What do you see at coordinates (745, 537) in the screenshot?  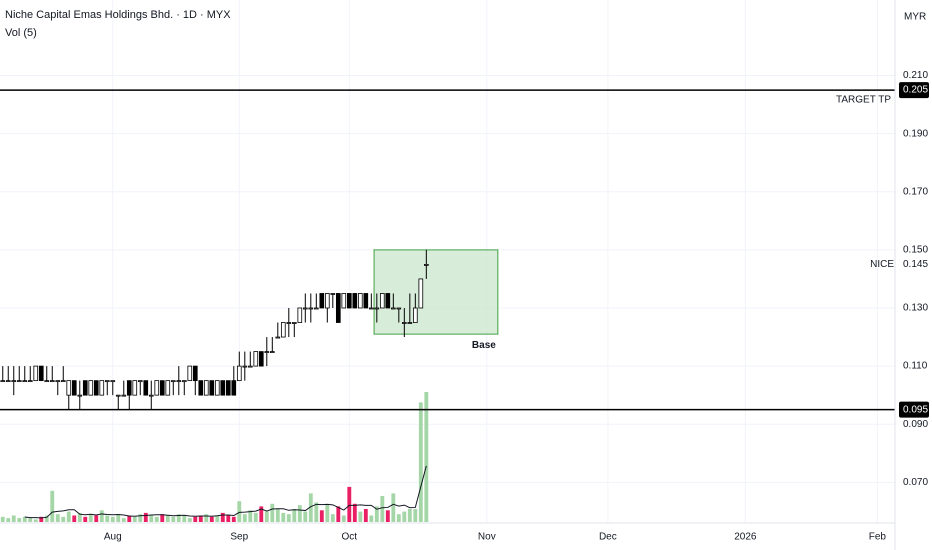 I see `x-tick-label: 2026` at bounding box center [745, 537].